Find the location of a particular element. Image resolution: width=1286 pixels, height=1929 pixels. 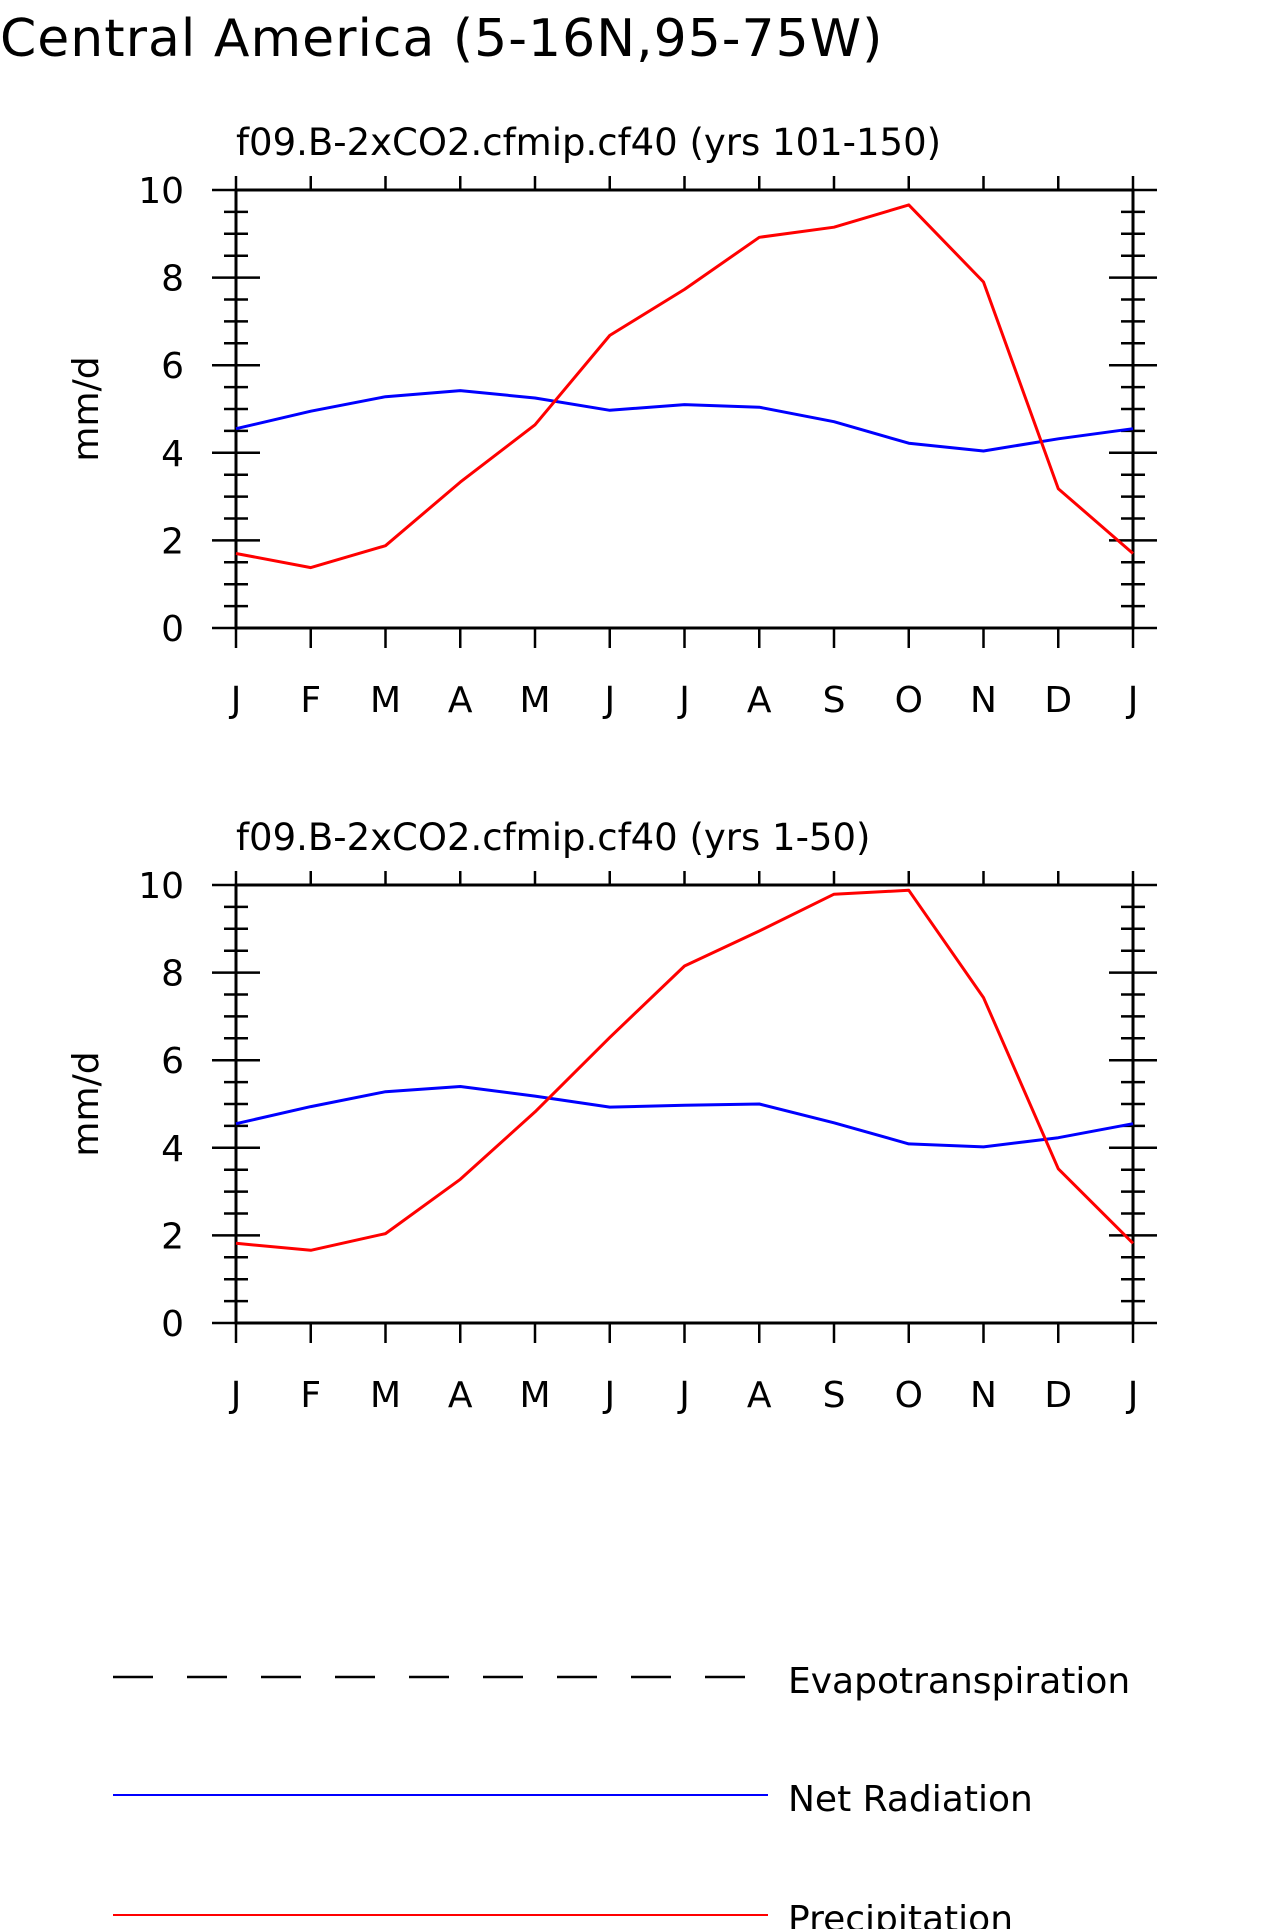

legend-label-evapotranspiration: Evapotranspiration is located at coordinates (959, 1681).